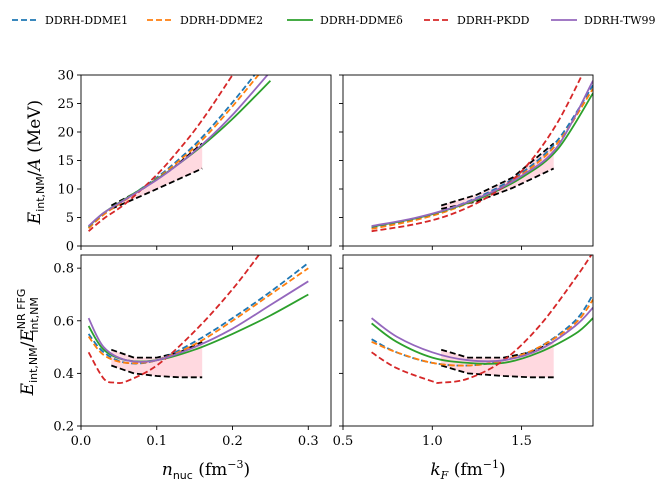 The image size is (671, 490). Describe the element at coordinates (497, 359) in the screenshot. I see `constraint-band` at that location.